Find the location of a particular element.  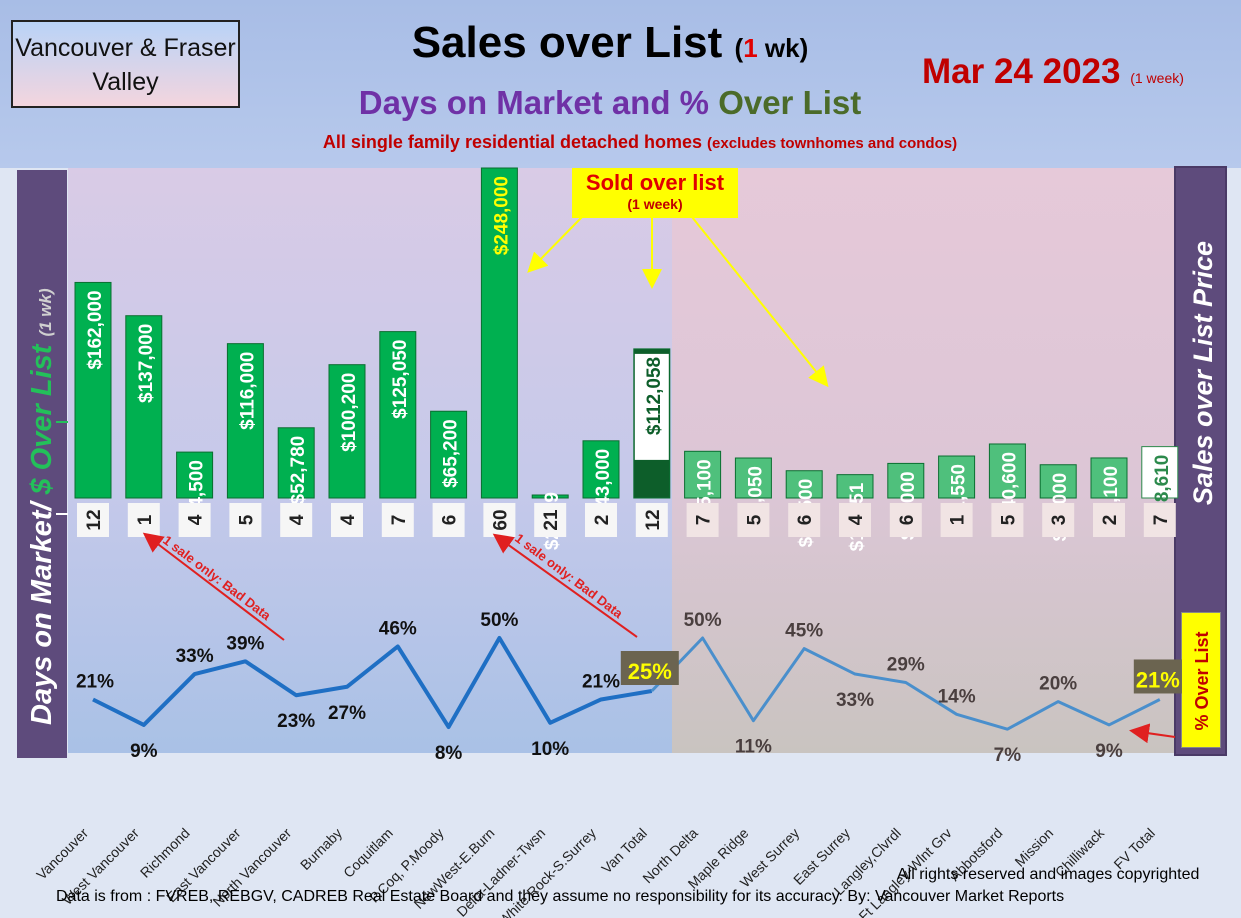

report-date: Mar 24 2023 (1 week) is located at coordinates (1077, 72).